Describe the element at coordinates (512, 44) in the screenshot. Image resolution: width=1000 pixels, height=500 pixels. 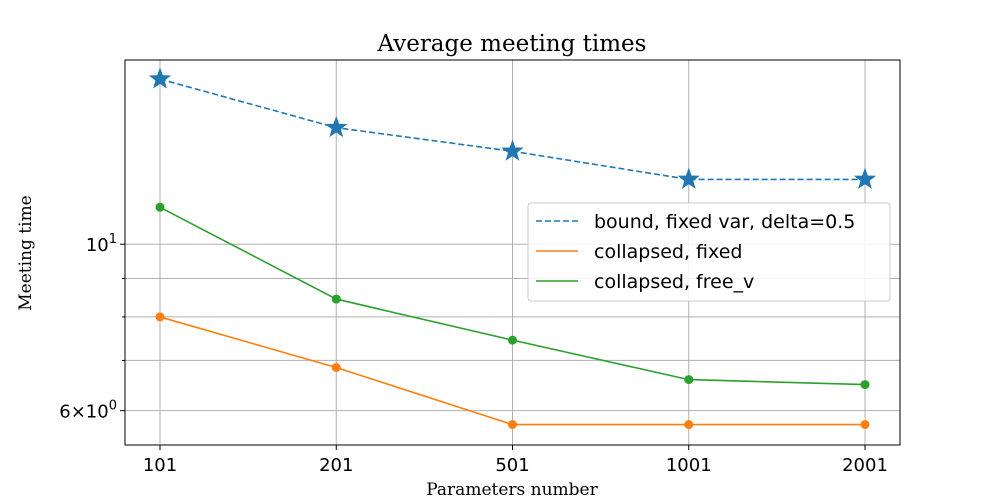
I see `chart-title: Average meeting times` at that location.